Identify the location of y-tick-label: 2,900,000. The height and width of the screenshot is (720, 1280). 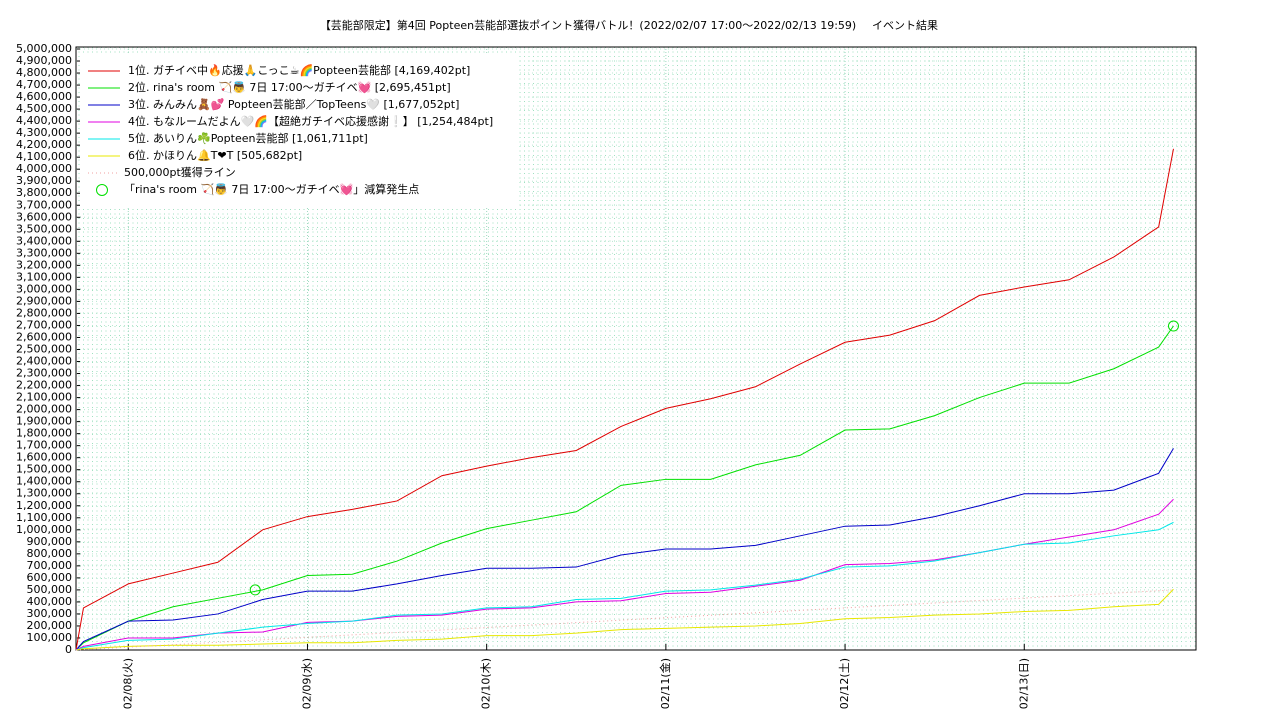
(44, 300).